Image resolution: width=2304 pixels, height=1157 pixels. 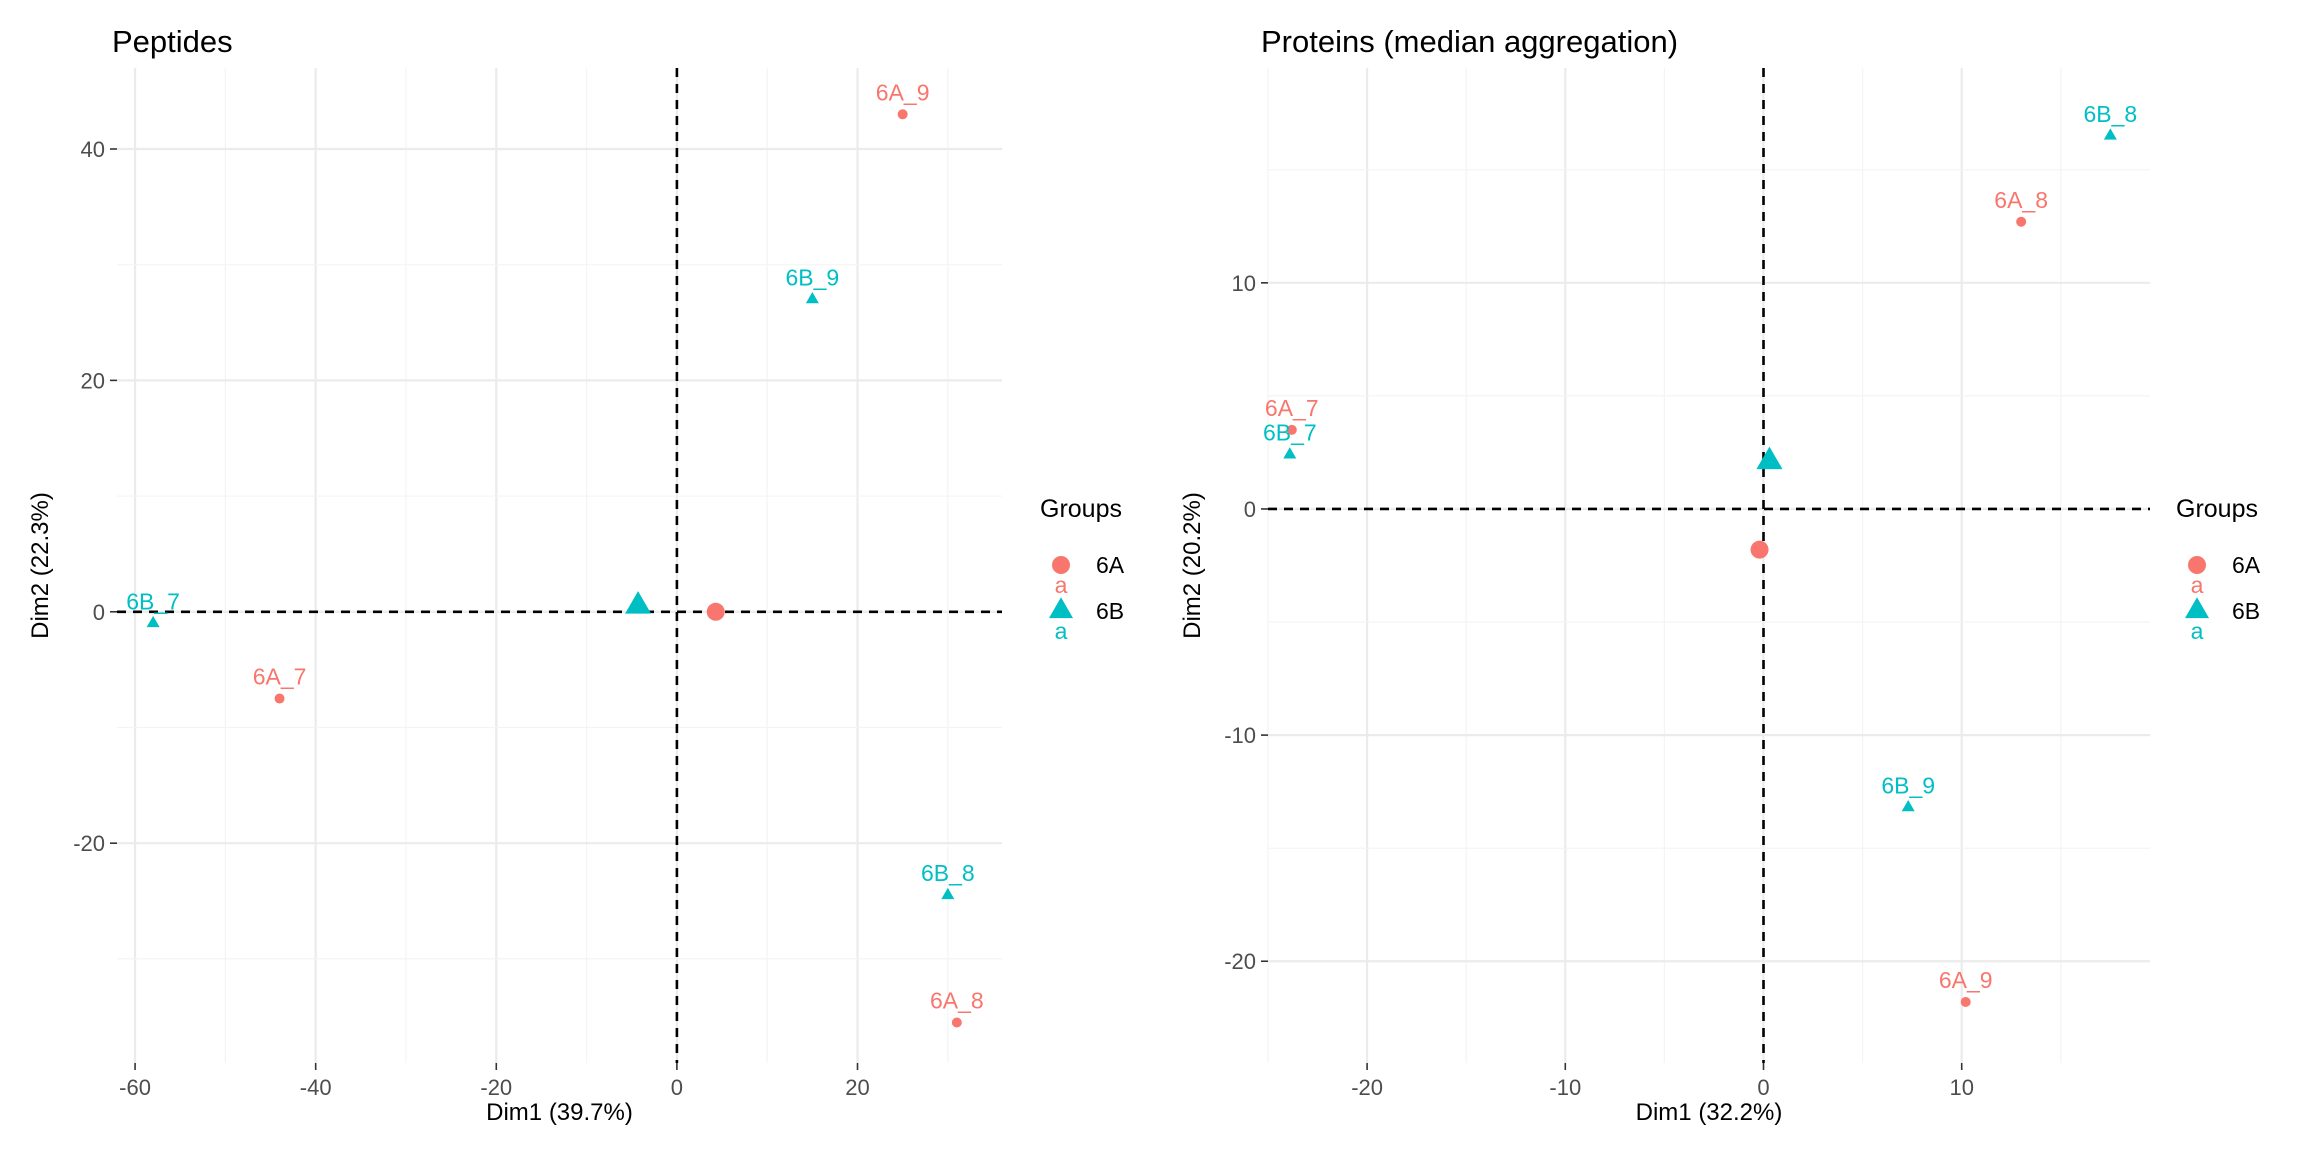 What do you see at coordinates (1469, 41) in the screenshot?
I see `chart-title: Proteins (median aggregation)` at bounding box center [1469, 41].